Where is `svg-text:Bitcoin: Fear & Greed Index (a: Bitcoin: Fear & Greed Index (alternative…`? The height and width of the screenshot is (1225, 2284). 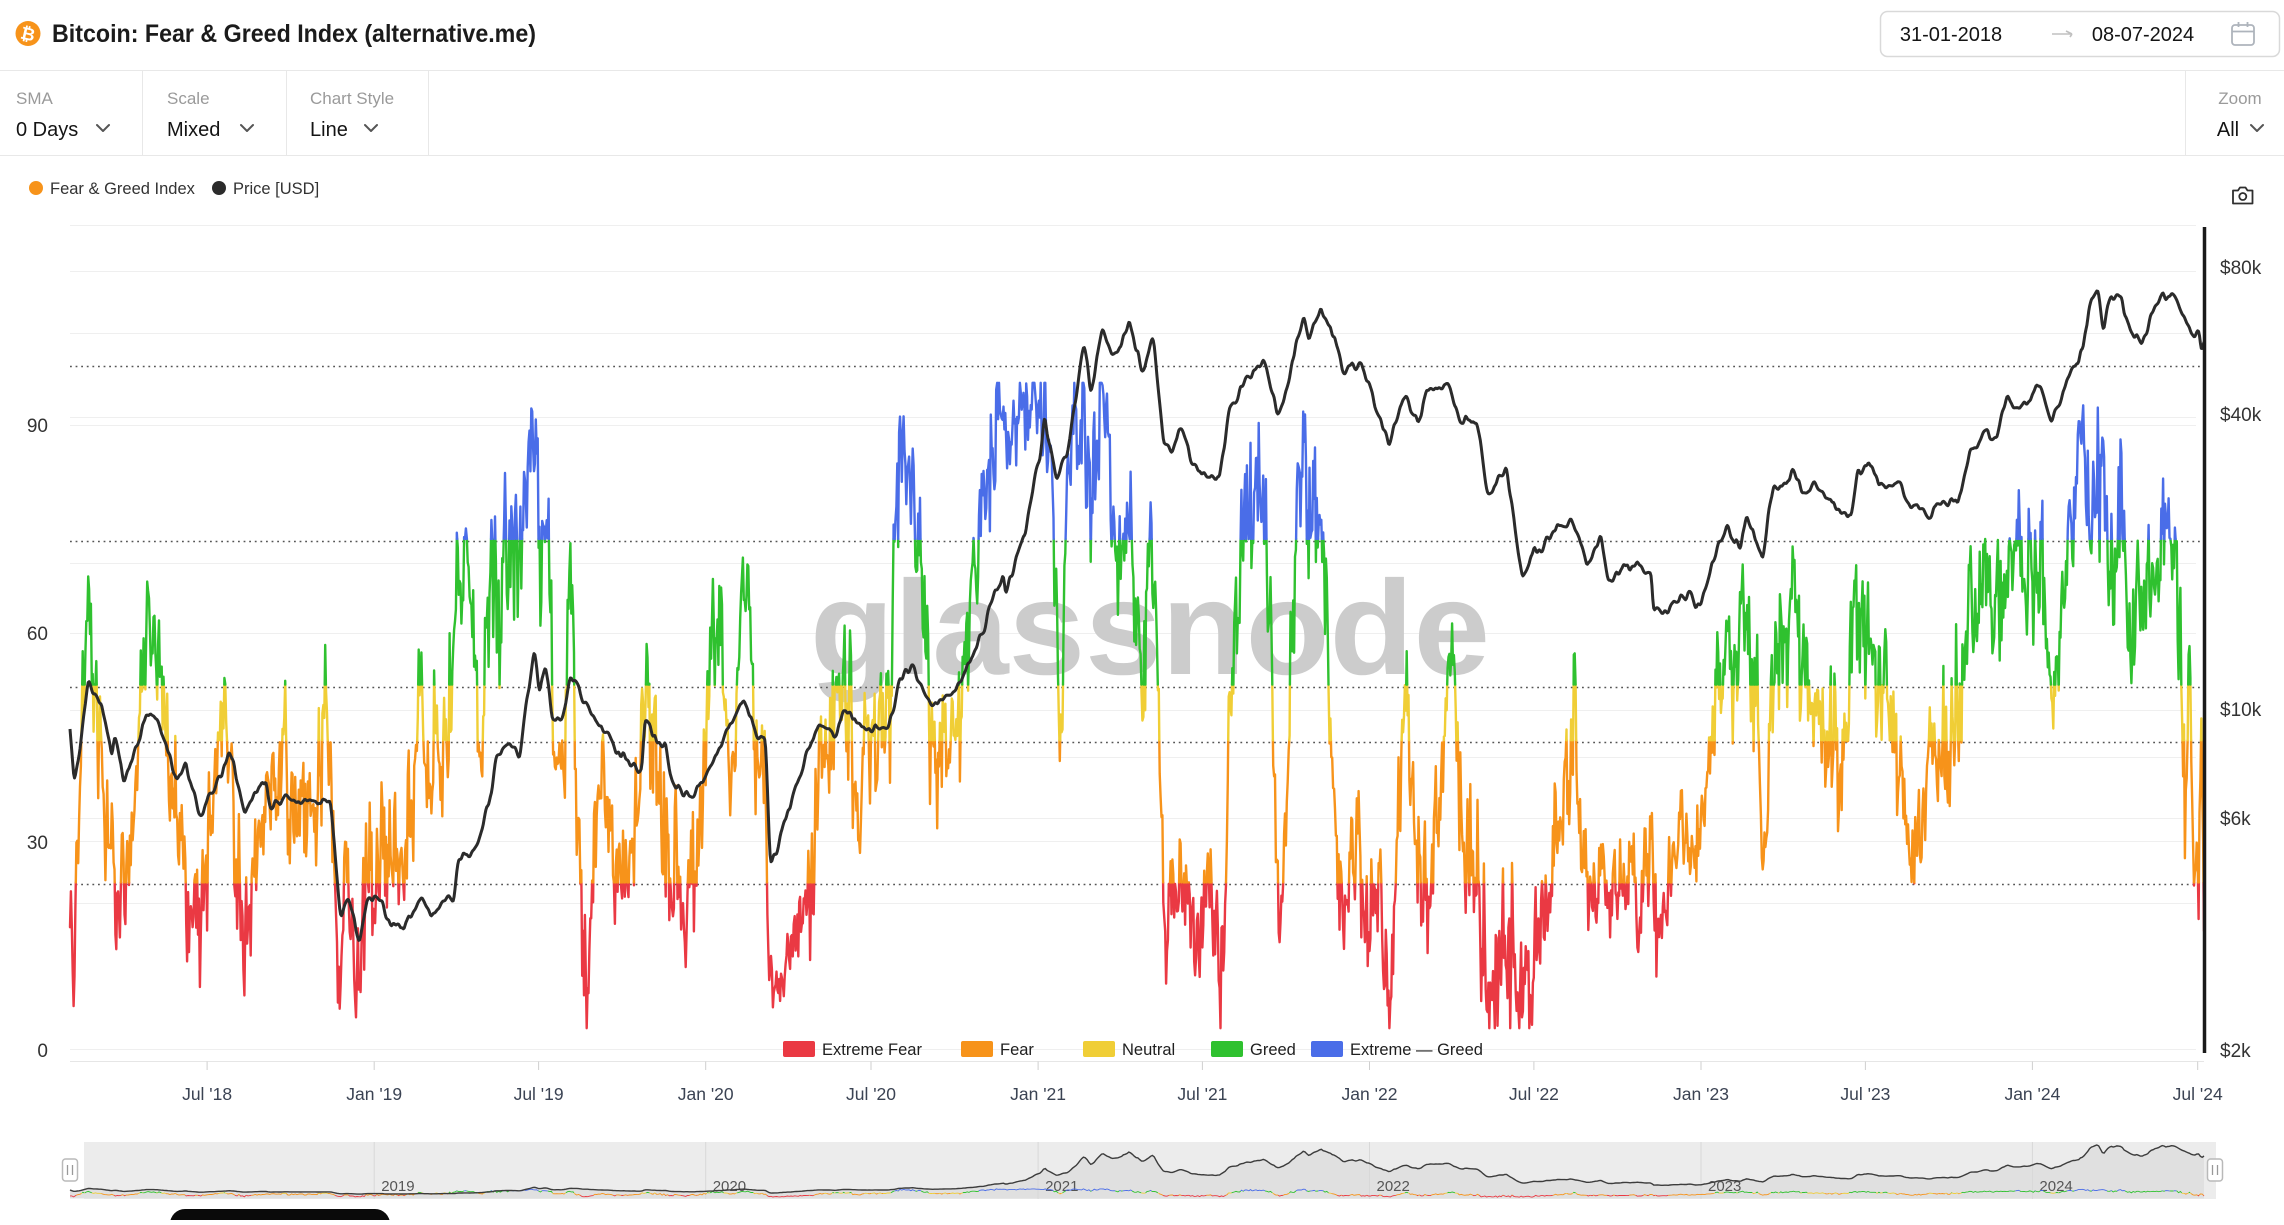
svg-text:Bitcoin: Fear & Greed Index (a: Bitcoin: Fear & Greed Index (alternative… is located at coordinates (294, 34).